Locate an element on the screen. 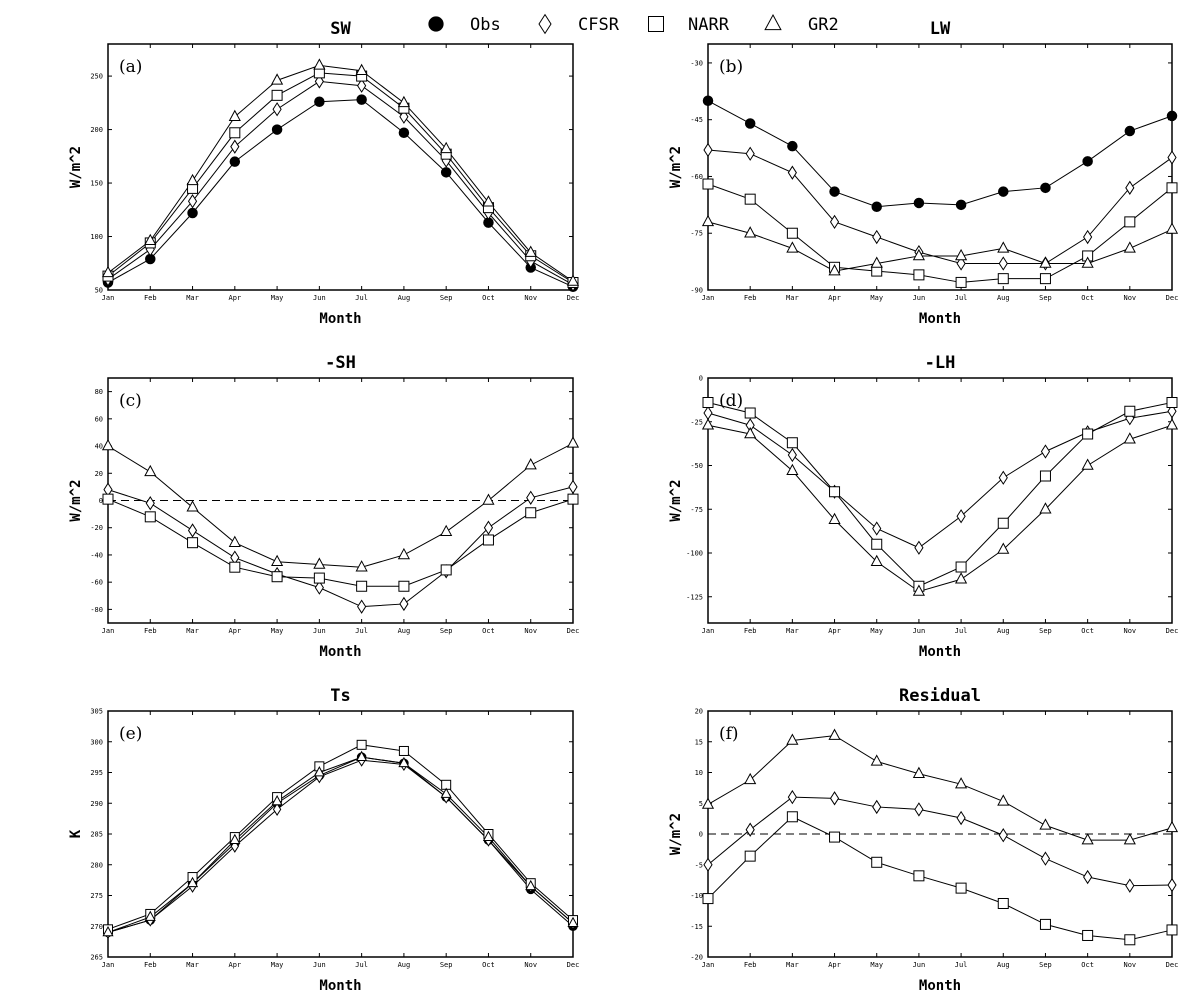  y-tick-label: -45 is located at coordinates (696, 120).